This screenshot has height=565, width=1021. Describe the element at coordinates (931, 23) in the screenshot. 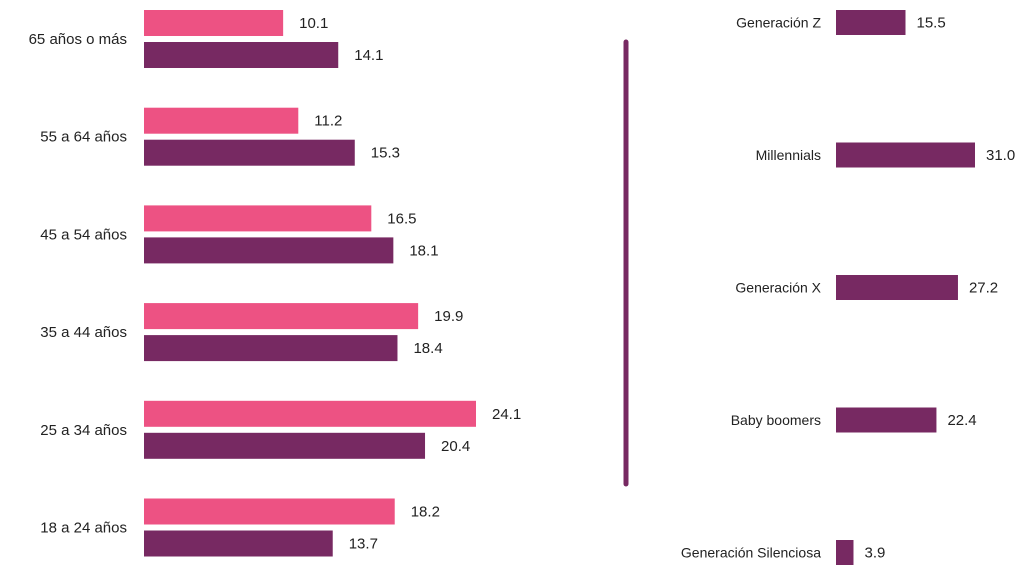

I see `bar-value-label: 15.5` at that location.